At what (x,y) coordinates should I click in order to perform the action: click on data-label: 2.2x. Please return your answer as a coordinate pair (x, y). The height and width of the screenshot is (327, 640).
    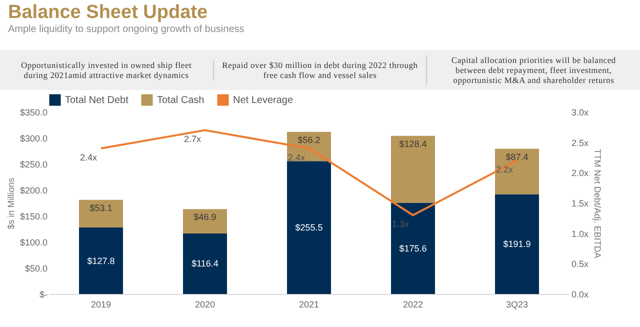
    Looking at the image, I should click on (505, 169).